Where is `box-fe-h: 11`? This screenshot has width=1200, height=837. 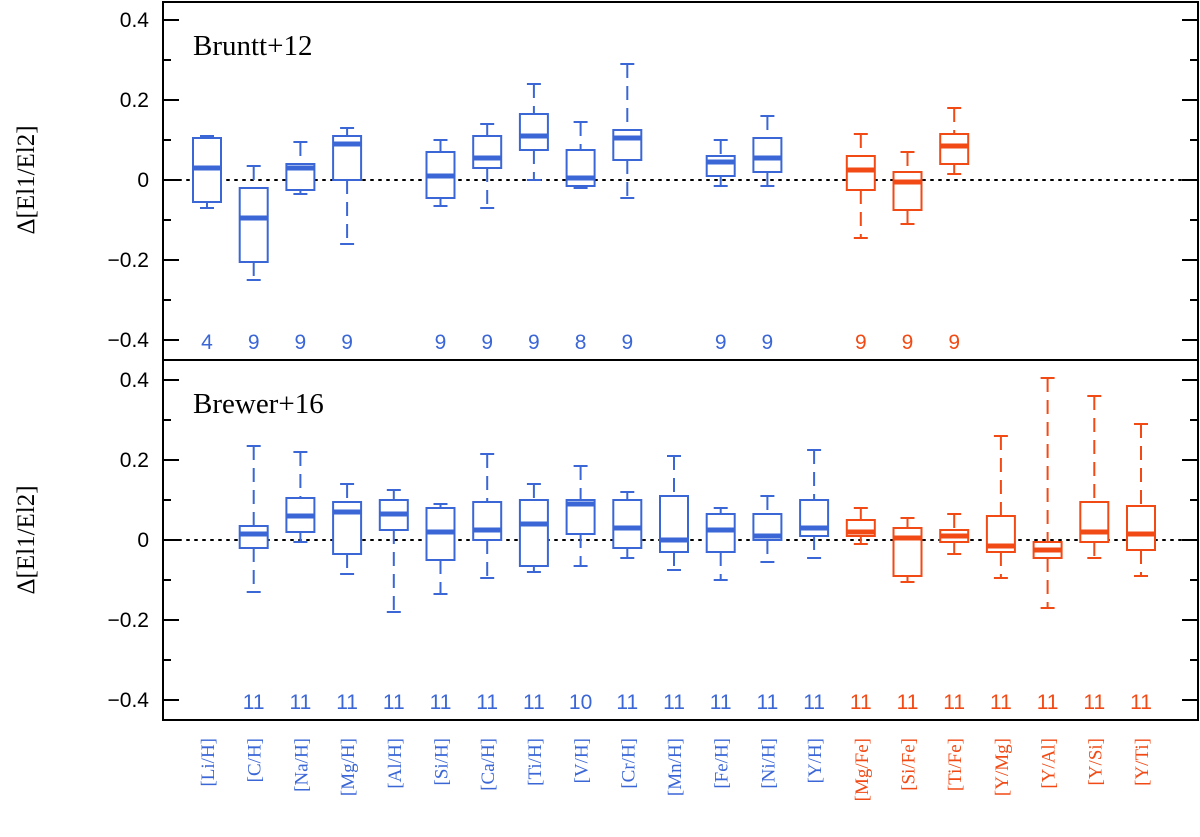 box-fe-h: 11 is located at coordinates (720, 610).